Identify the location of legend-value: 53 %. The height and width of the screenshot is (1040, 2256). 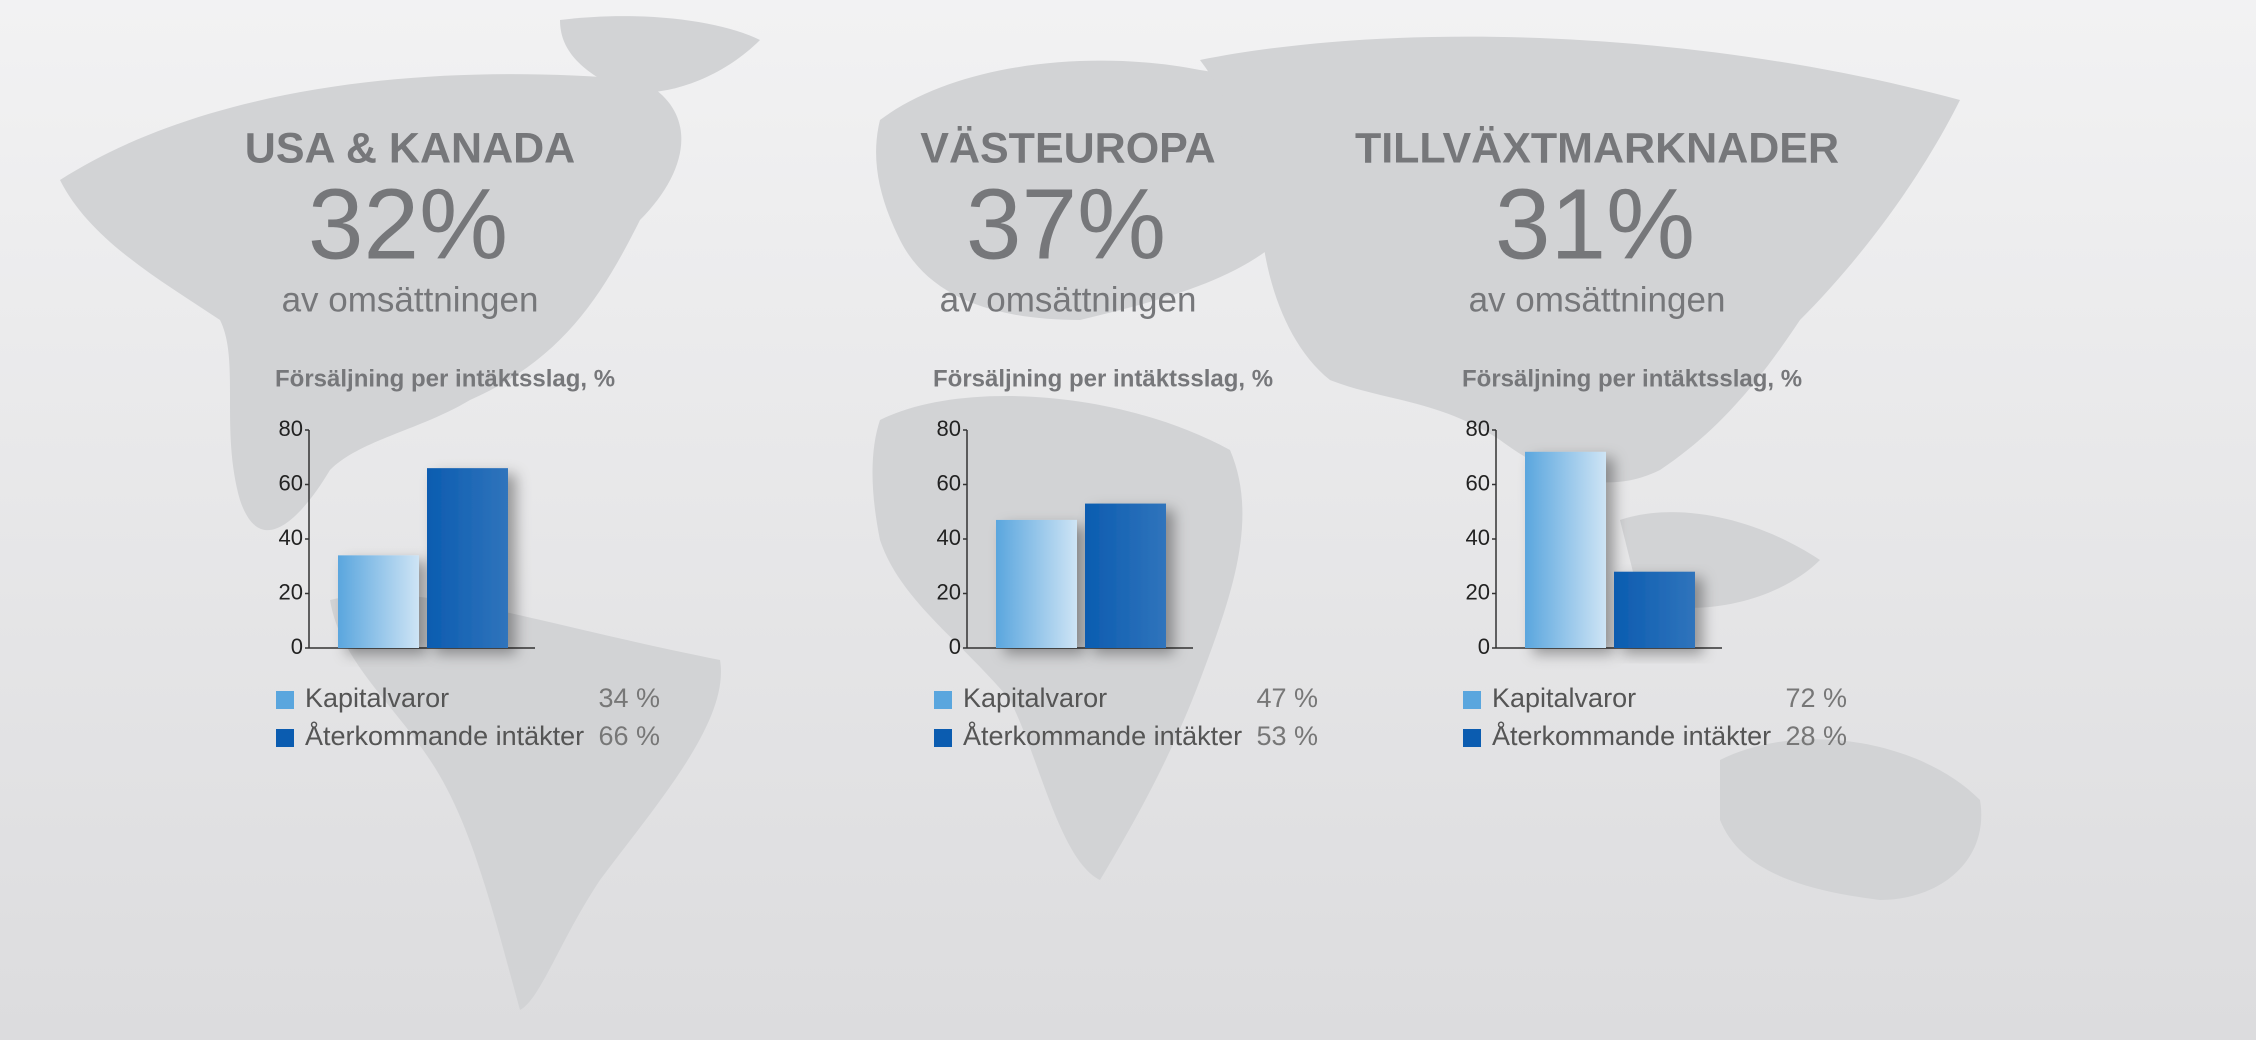
(1287, 736).